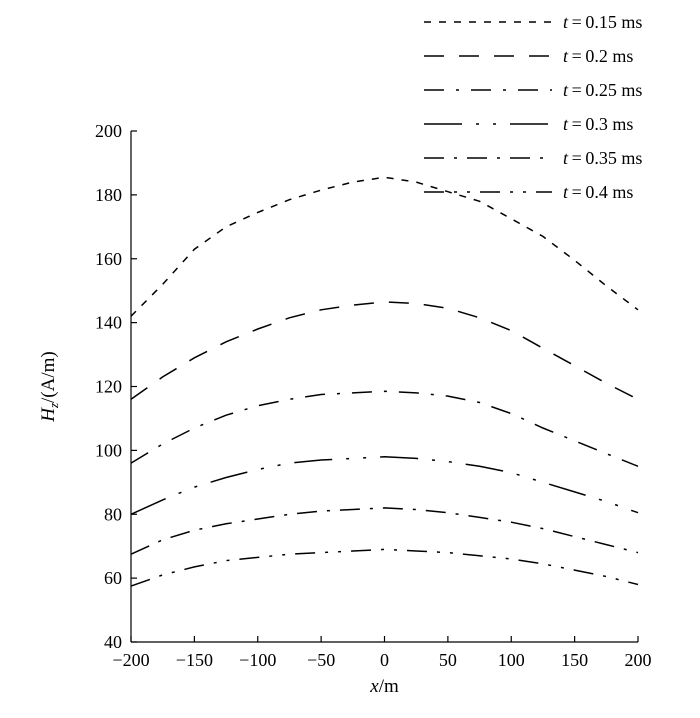 This screenshot has height=718, width=700. What do you see at coordinates (598, 192) in the screenshot?
I see `legend-label: t = 0.4 ms` at bounding box center [598, 192].